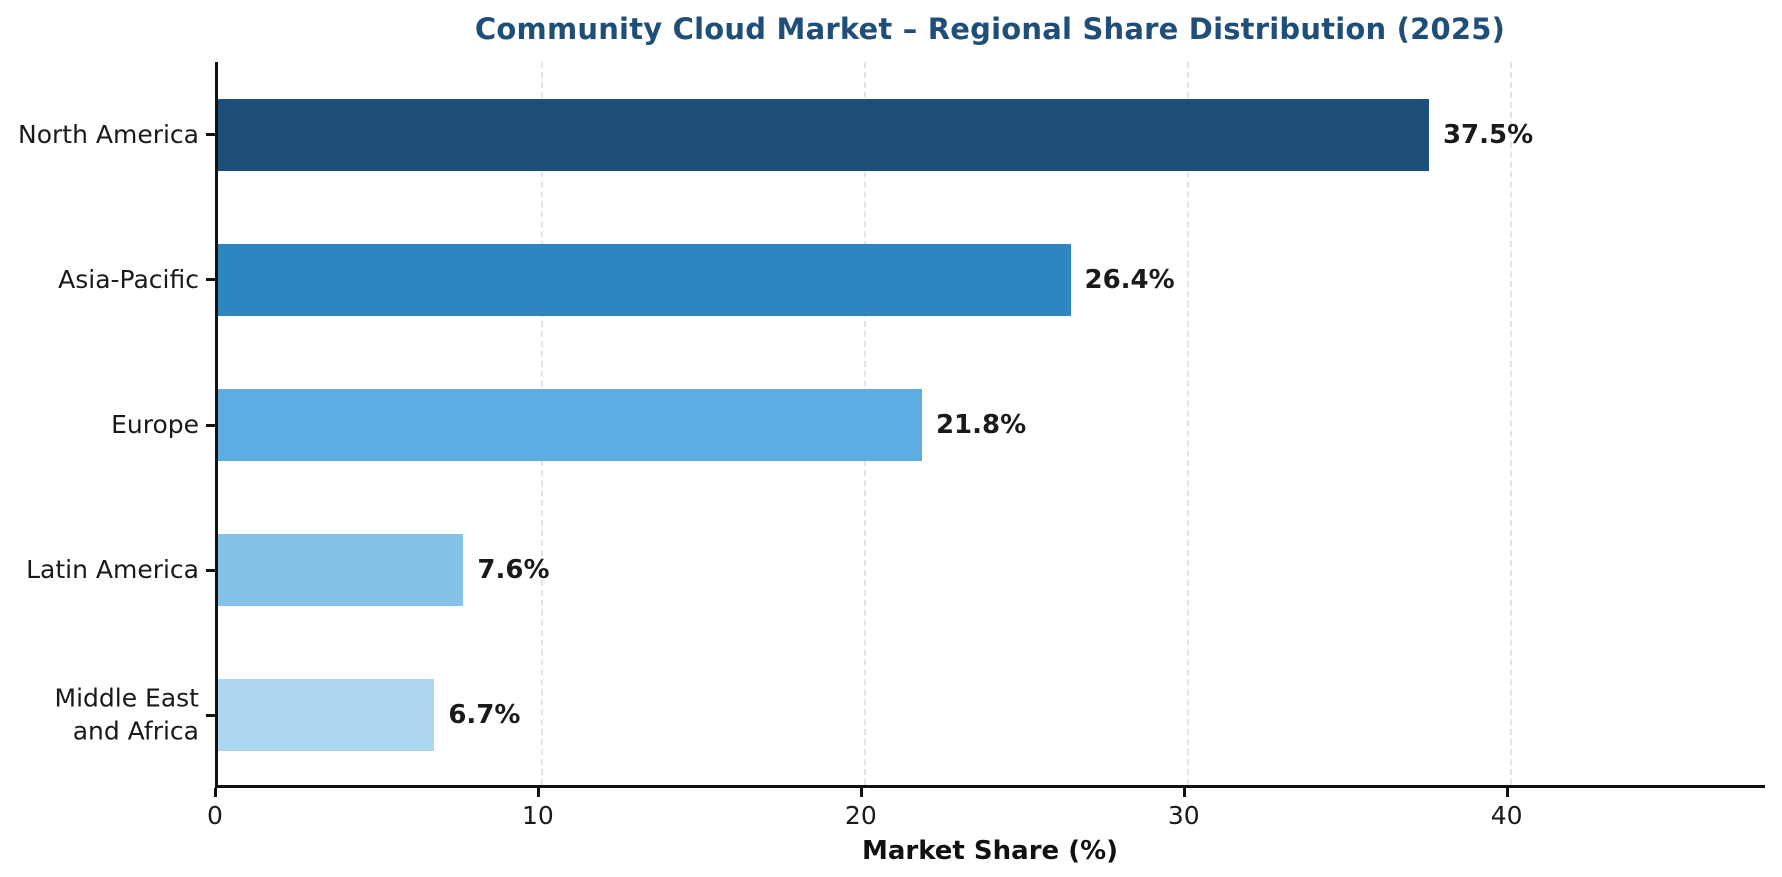  I want to click on x-tick-label-10: 10, so click(538, 815).